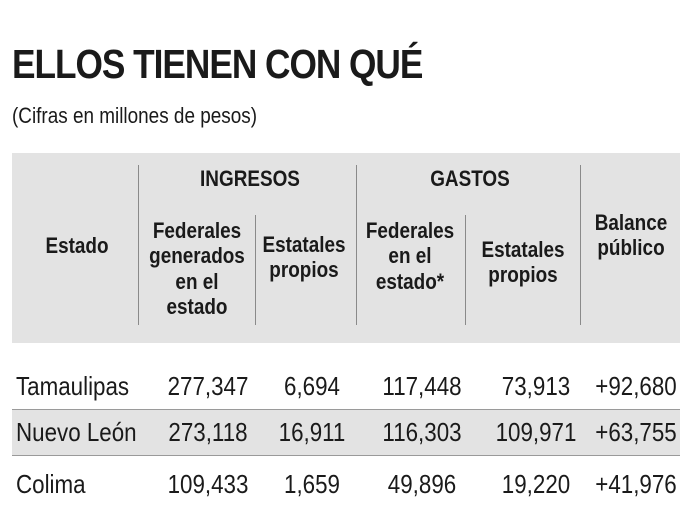  I want to click on cell-ingresos-estatales: 1,659, so click(312, 484).